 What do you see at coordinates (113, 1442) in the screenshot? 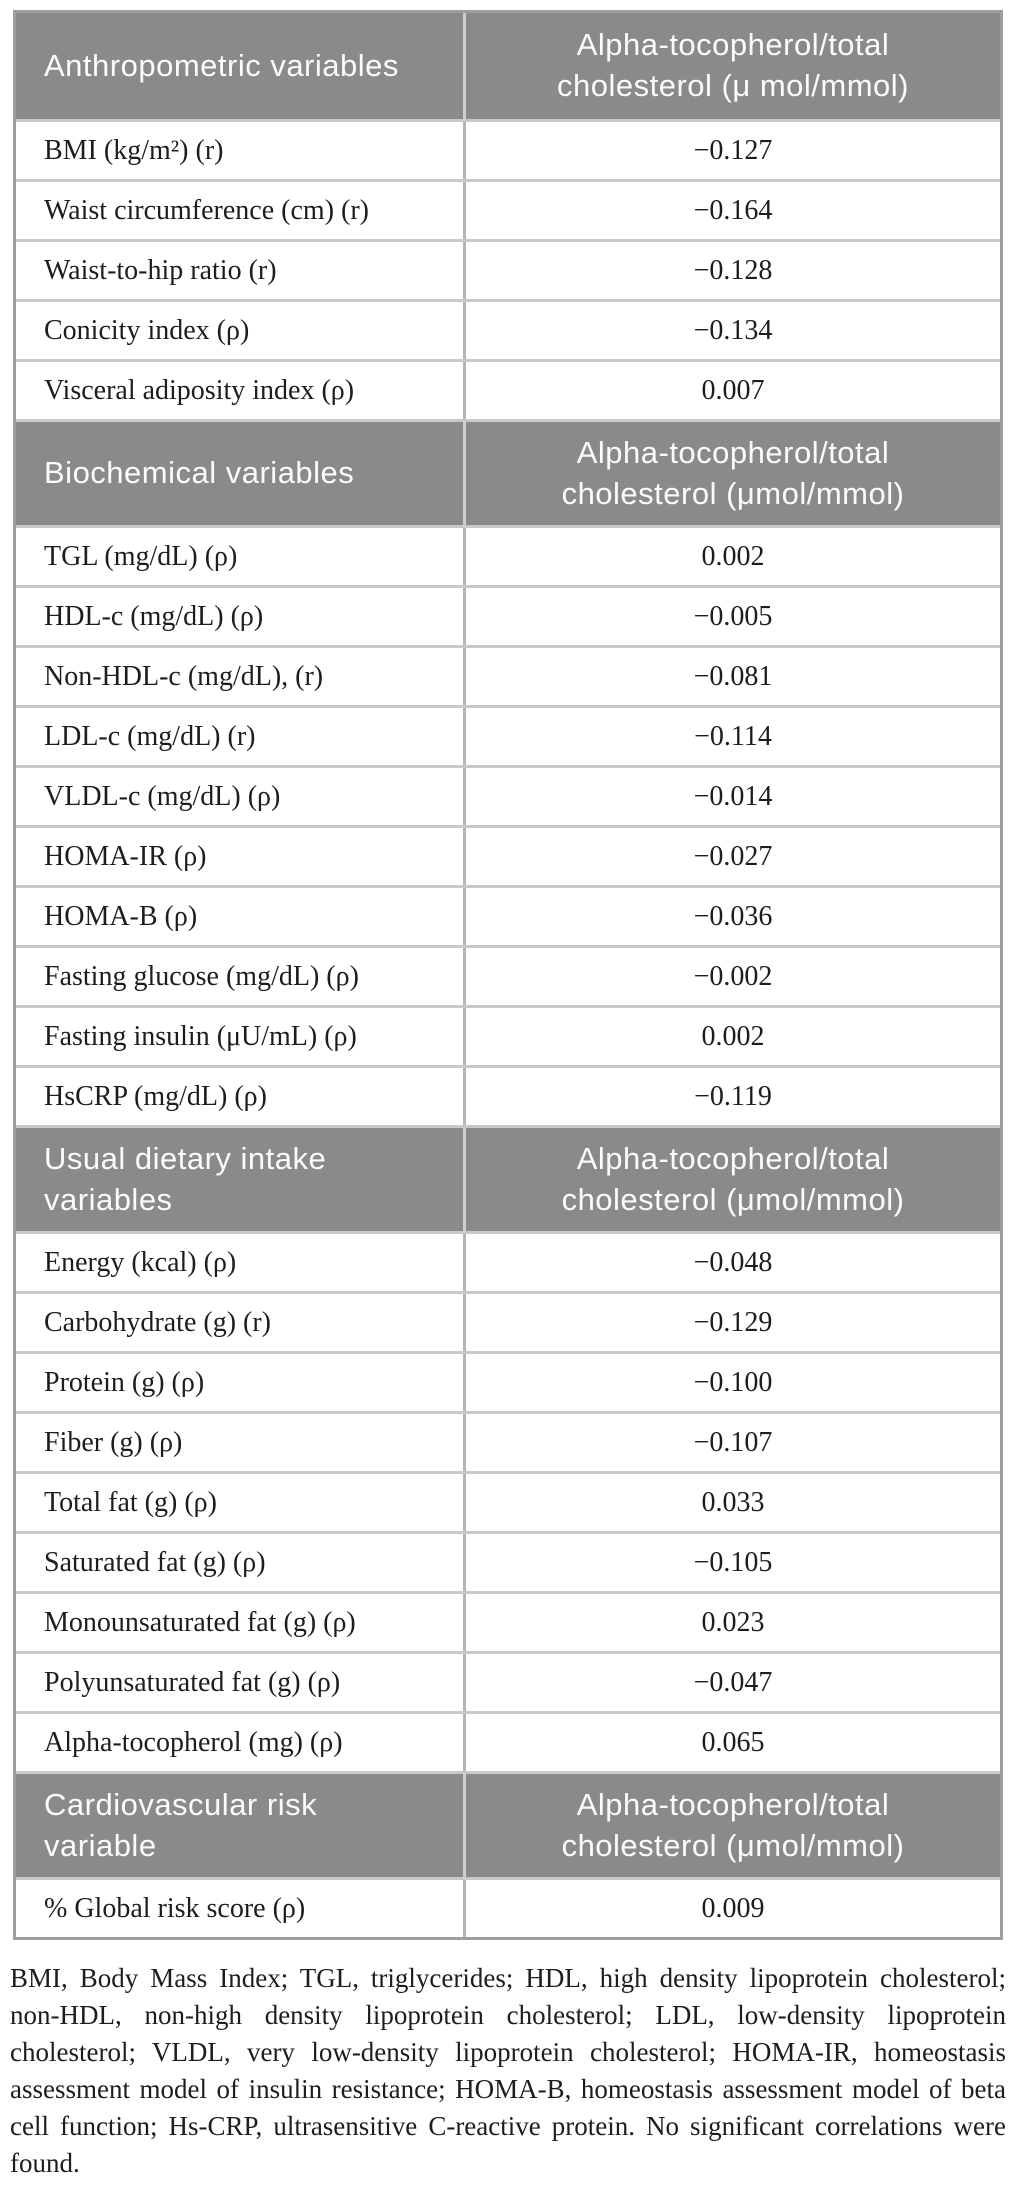
I see `row-label: Fiber (g) (ρ)` at bounding box center [113, 1442].